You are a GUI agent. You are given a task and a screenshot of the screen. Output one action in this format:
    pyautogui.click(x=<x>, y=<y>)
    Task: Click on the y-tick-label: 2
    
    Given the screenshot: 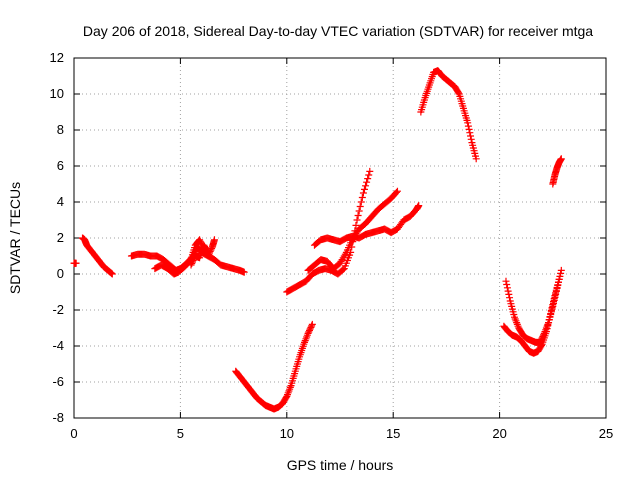 What is the action you would take?
    pyautogui.click(x=60, y=237)
    